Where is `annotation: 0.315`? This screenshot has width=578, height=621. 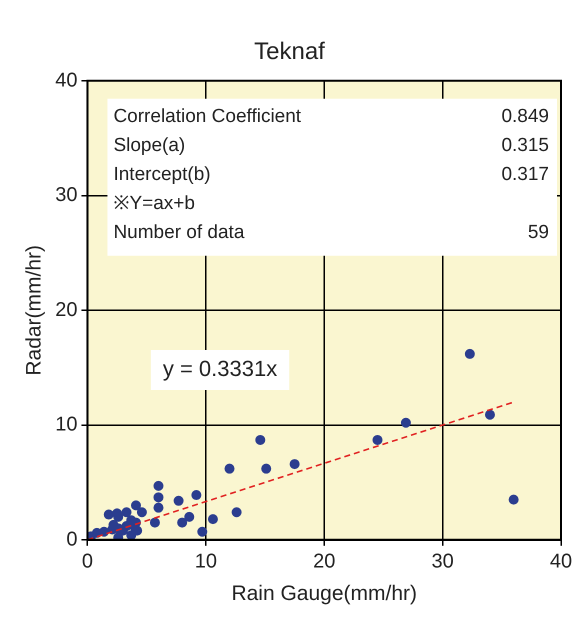 annotation: 0.315 is located at coordinates (525, 145).